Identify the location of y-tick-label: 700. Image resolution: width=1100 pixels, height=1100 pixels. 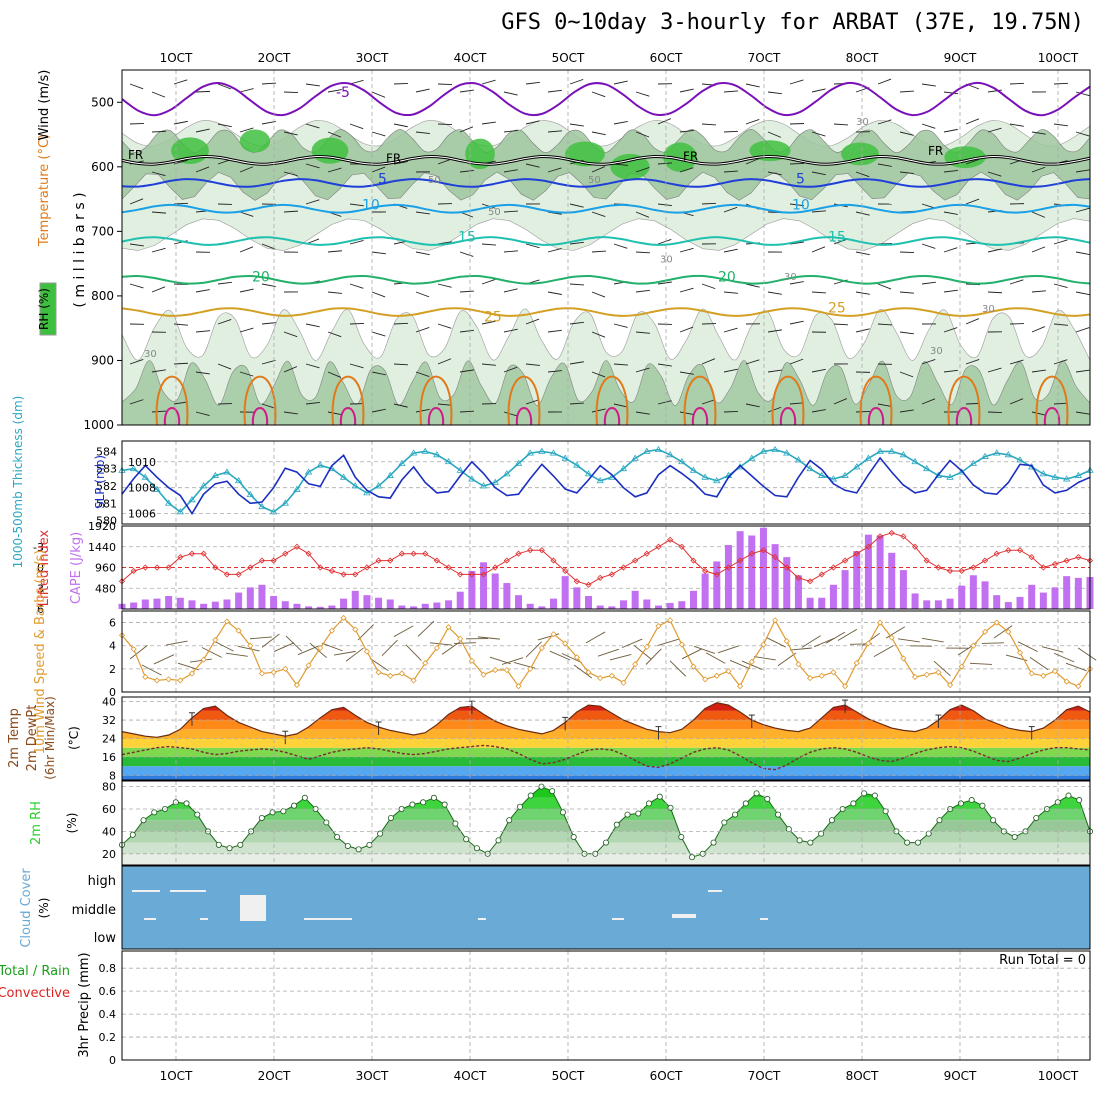
(102, 231).